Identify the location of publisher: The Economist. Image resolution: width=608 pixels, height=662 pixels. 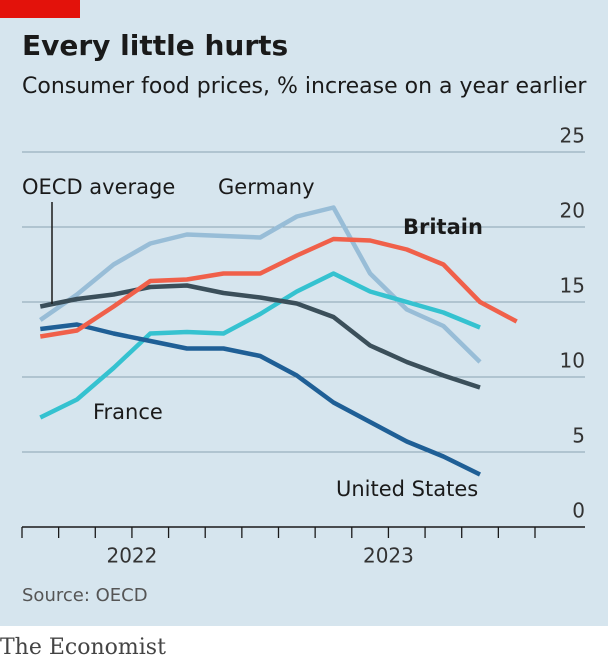
(83, 647).